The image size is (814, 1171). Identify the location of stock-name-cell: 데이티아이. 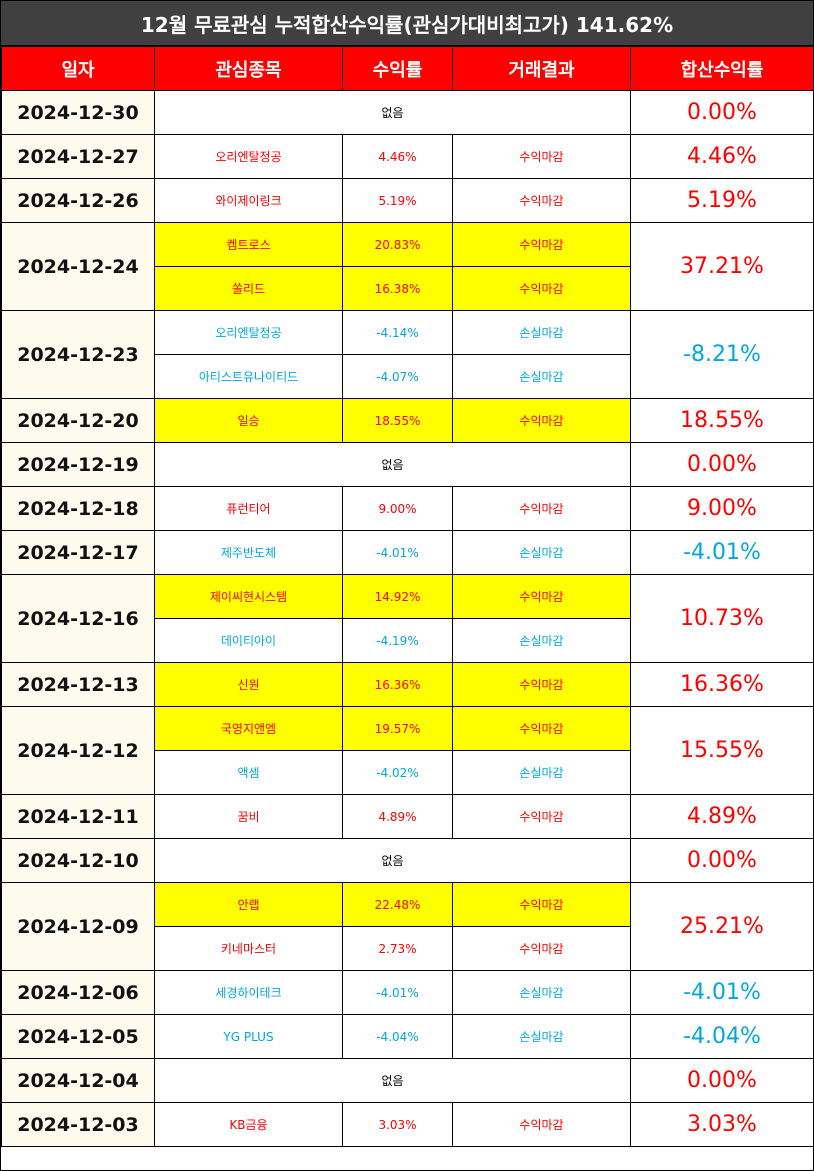
(248, 640).